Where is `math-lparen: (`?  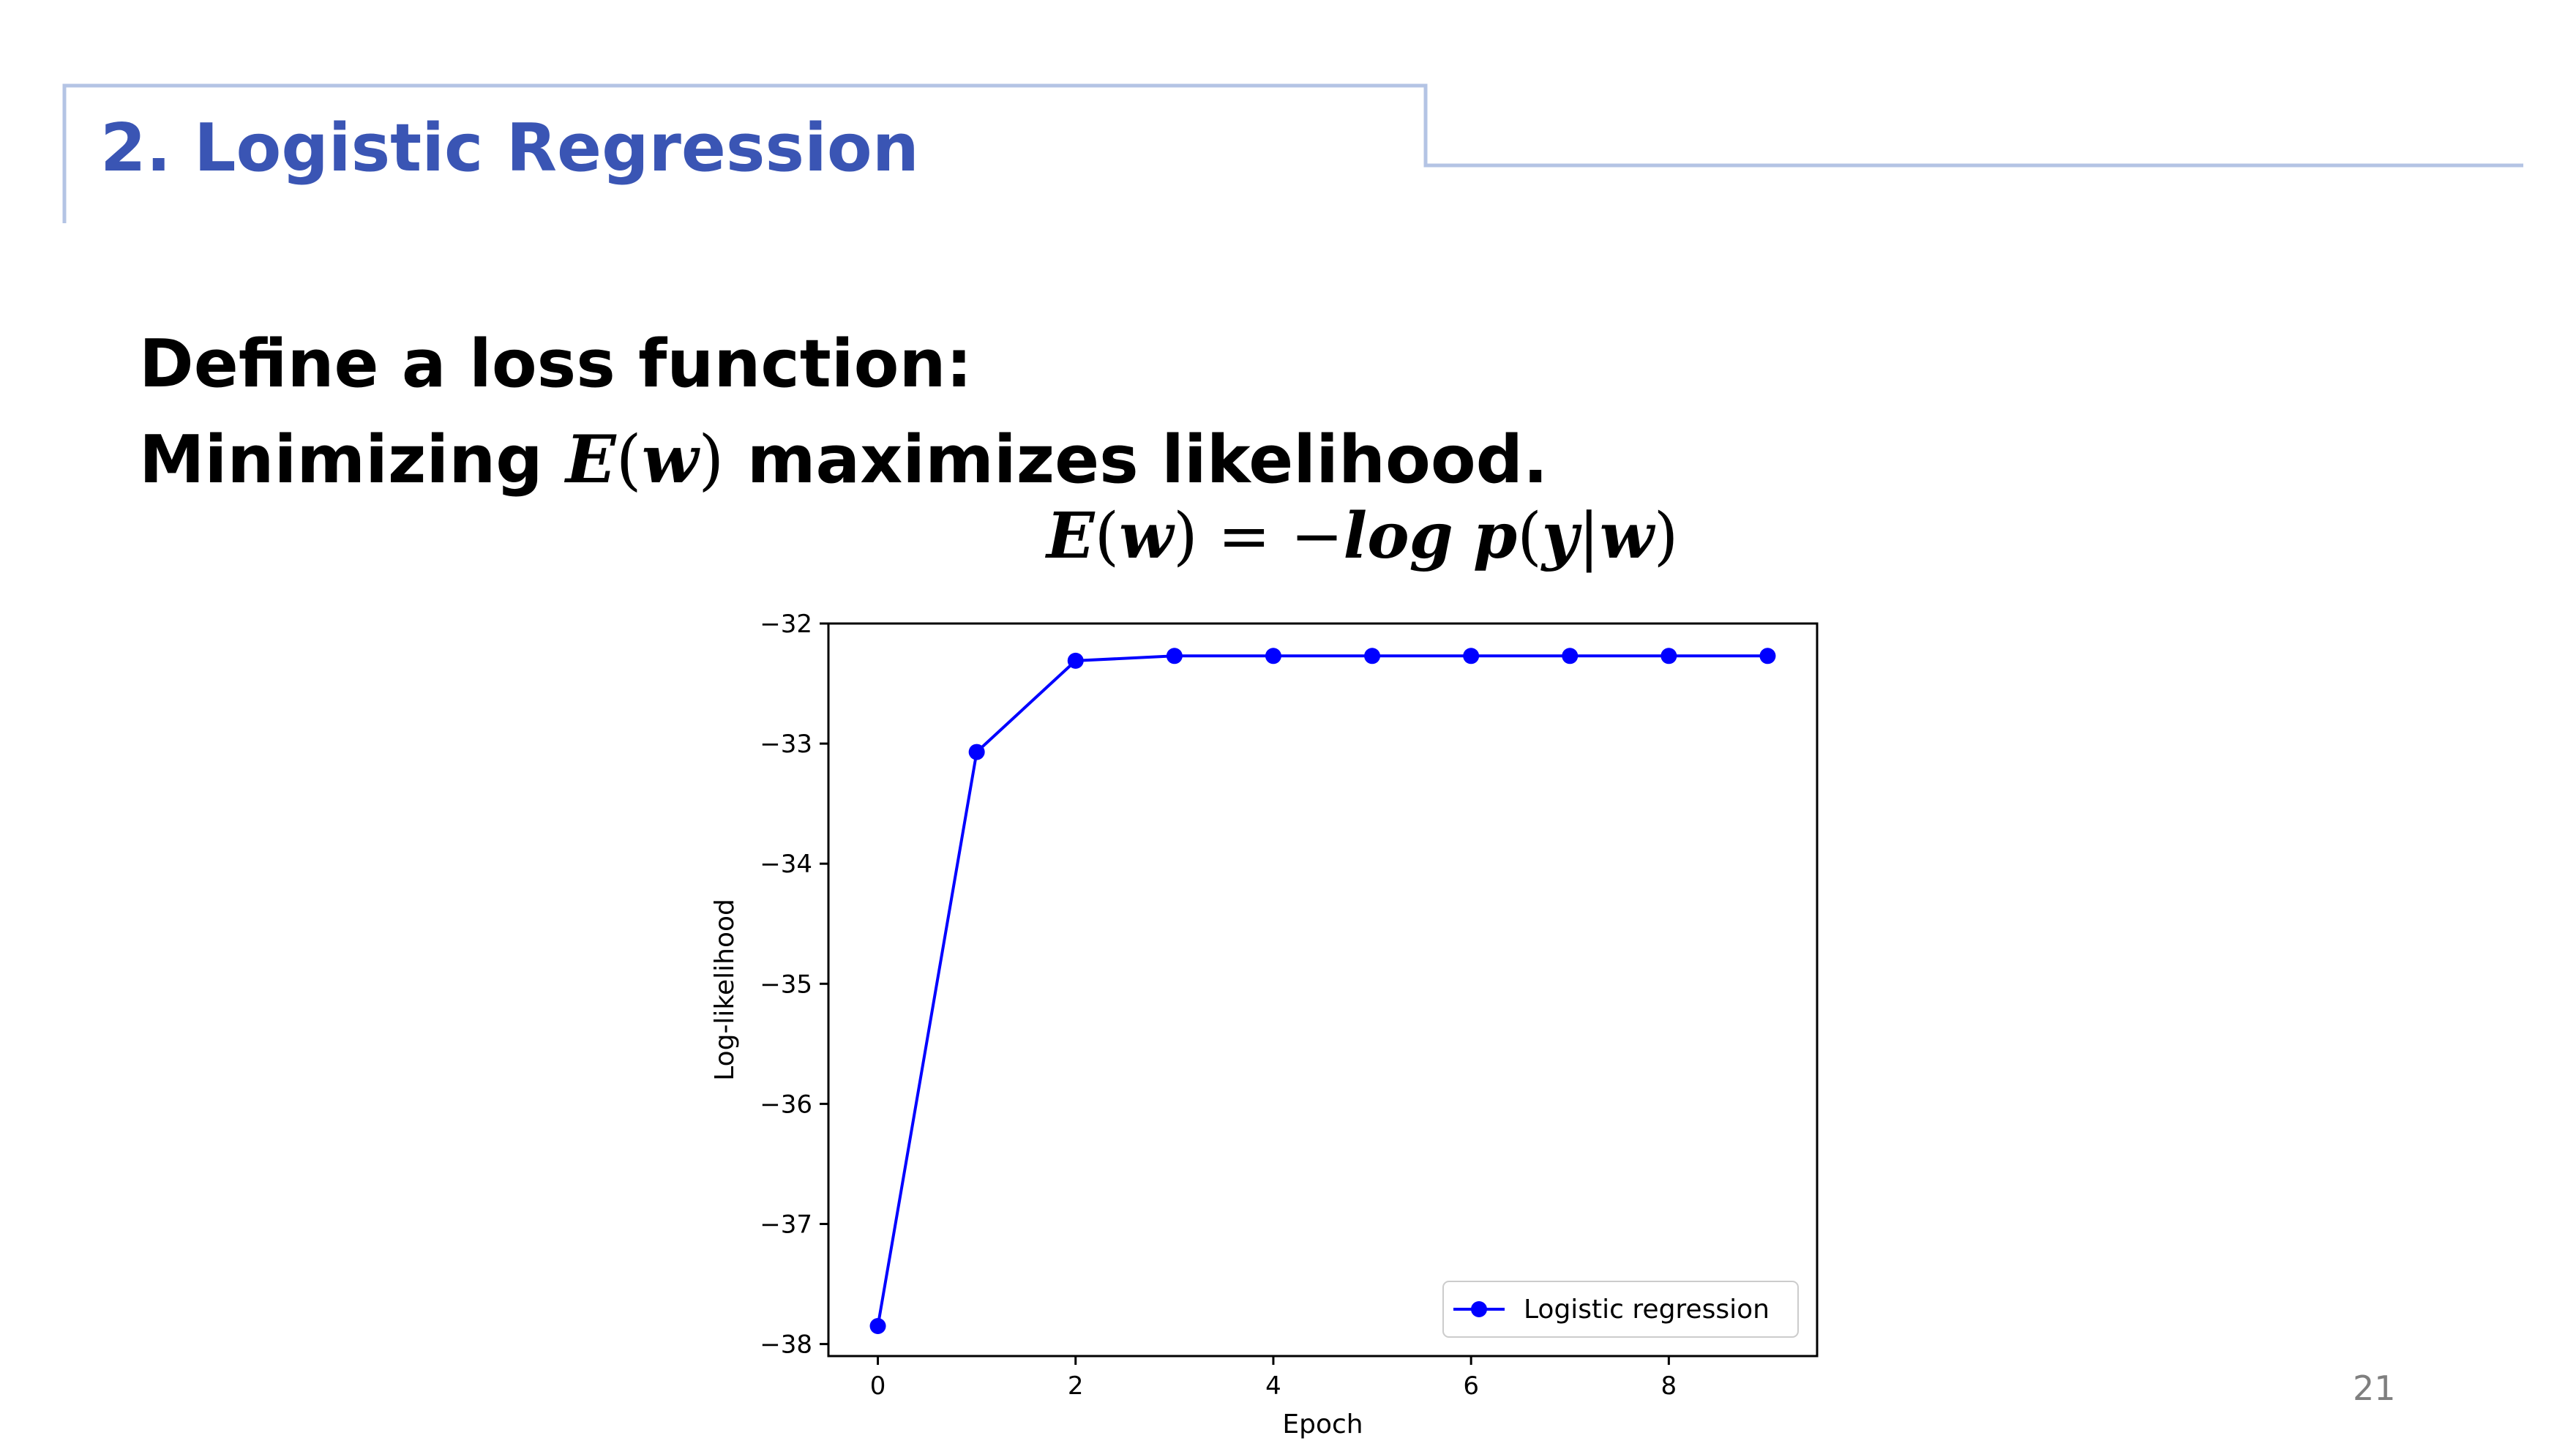
math-lparen: ( is located at coordinates (628, 460).